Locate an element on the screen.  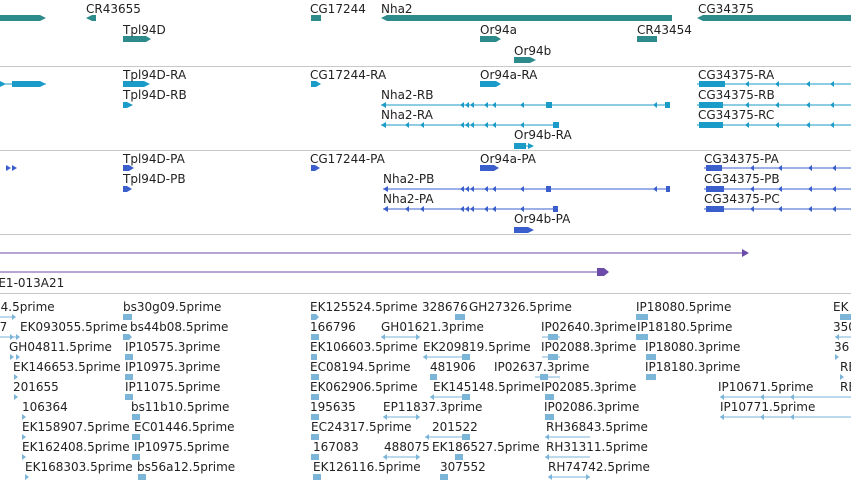
gene-label: Tpl94D is located at coordinates (144, 30).